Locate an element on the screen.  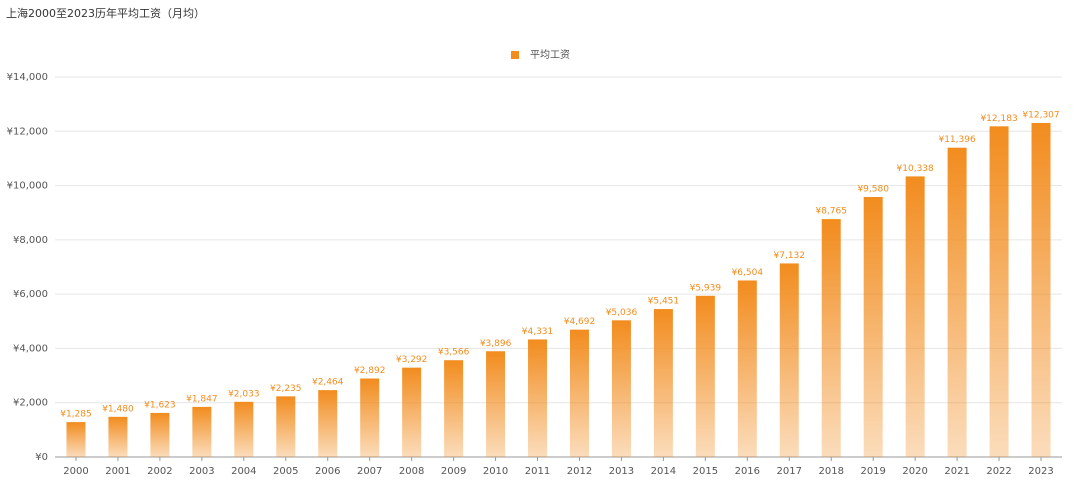
x-tick-label: 2001 is located at coordinates (117, 471).